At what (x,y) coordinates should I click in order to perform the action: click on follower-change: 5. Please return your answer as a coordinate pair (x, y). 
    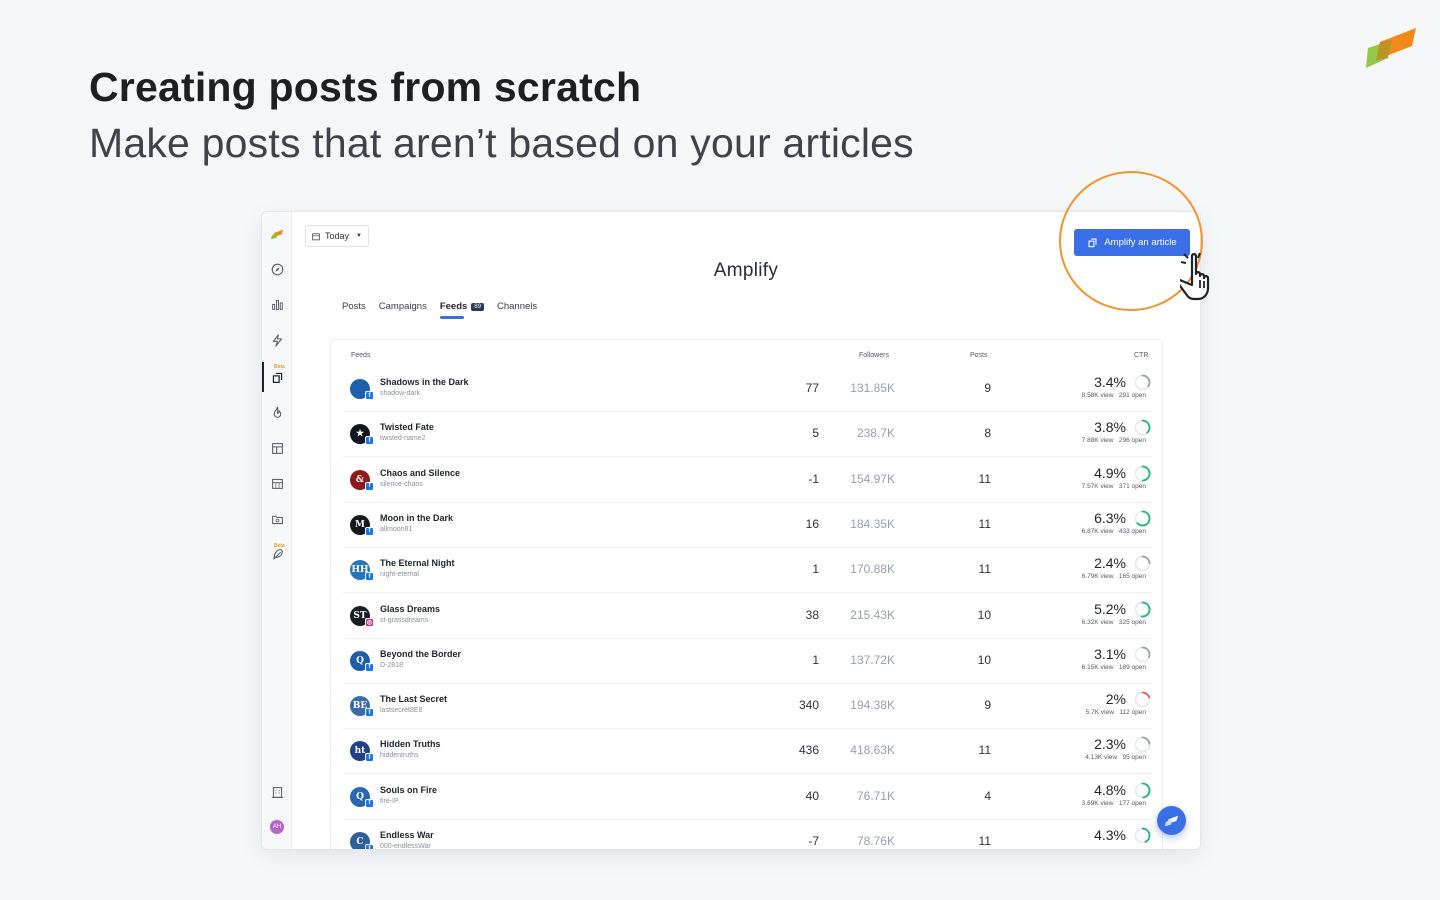
    Looking at the image, I should click on (815, 433).